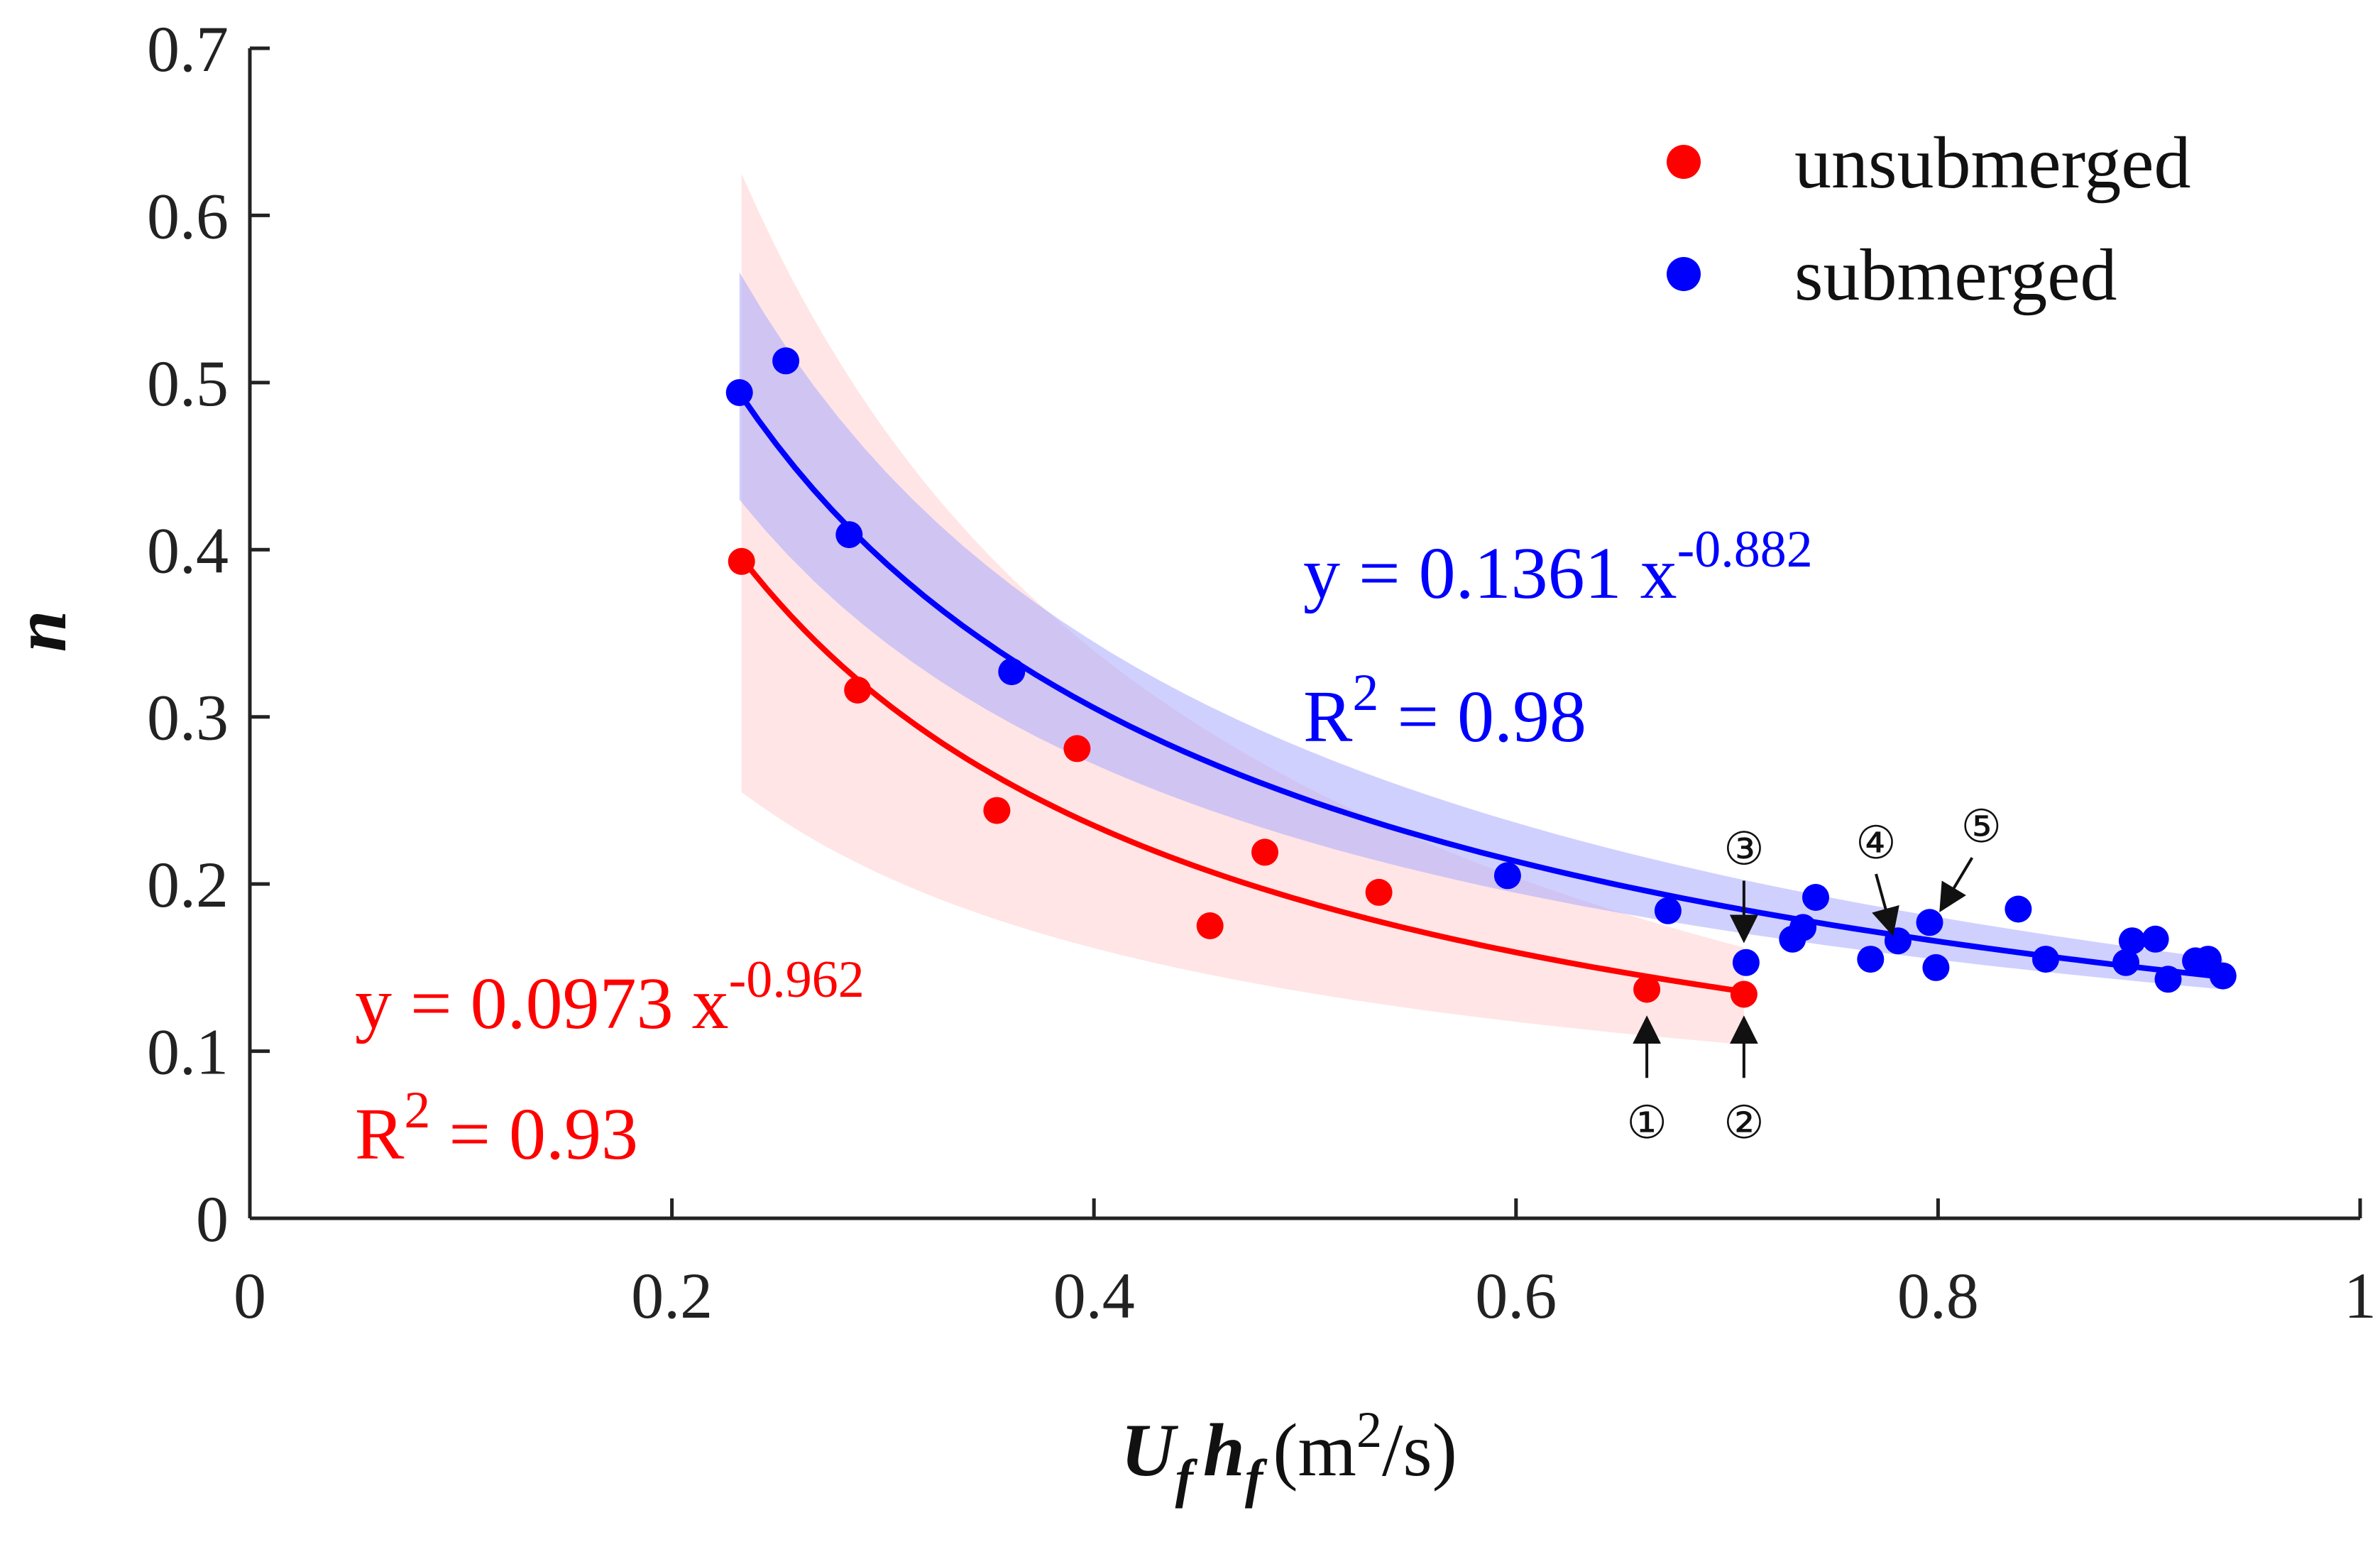 The height and width of the screenshot is (1547, 2380). I want to click on fit-curve-unsubmerged, so click(1242, 775).